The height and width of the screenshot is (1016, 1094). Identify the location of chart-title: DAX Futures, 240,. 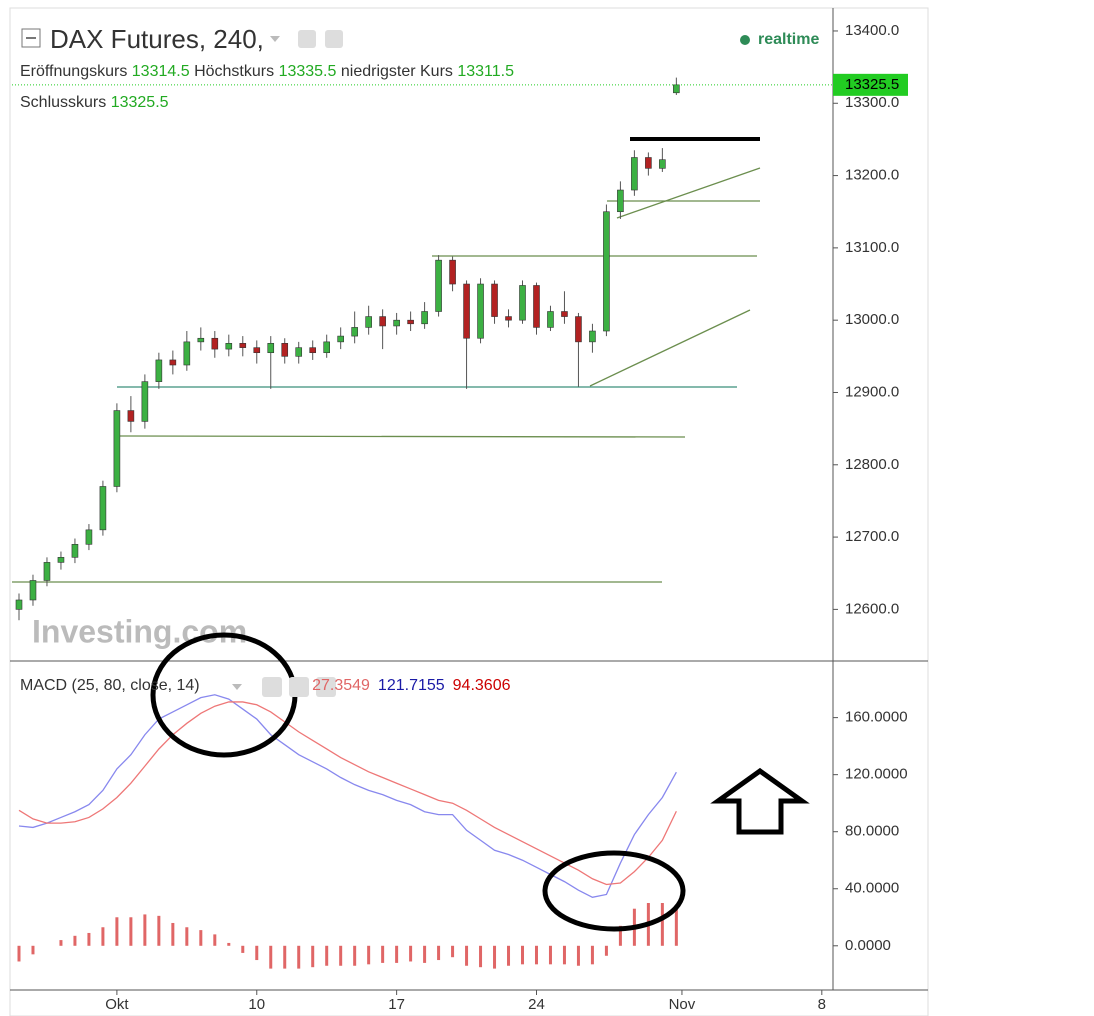
(157, 39).